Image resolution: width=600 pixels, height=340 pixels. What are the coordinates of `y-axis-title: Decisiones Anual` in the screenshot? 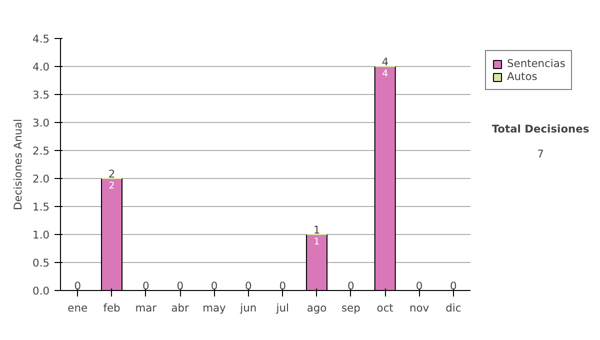 It's located at (18, 164).